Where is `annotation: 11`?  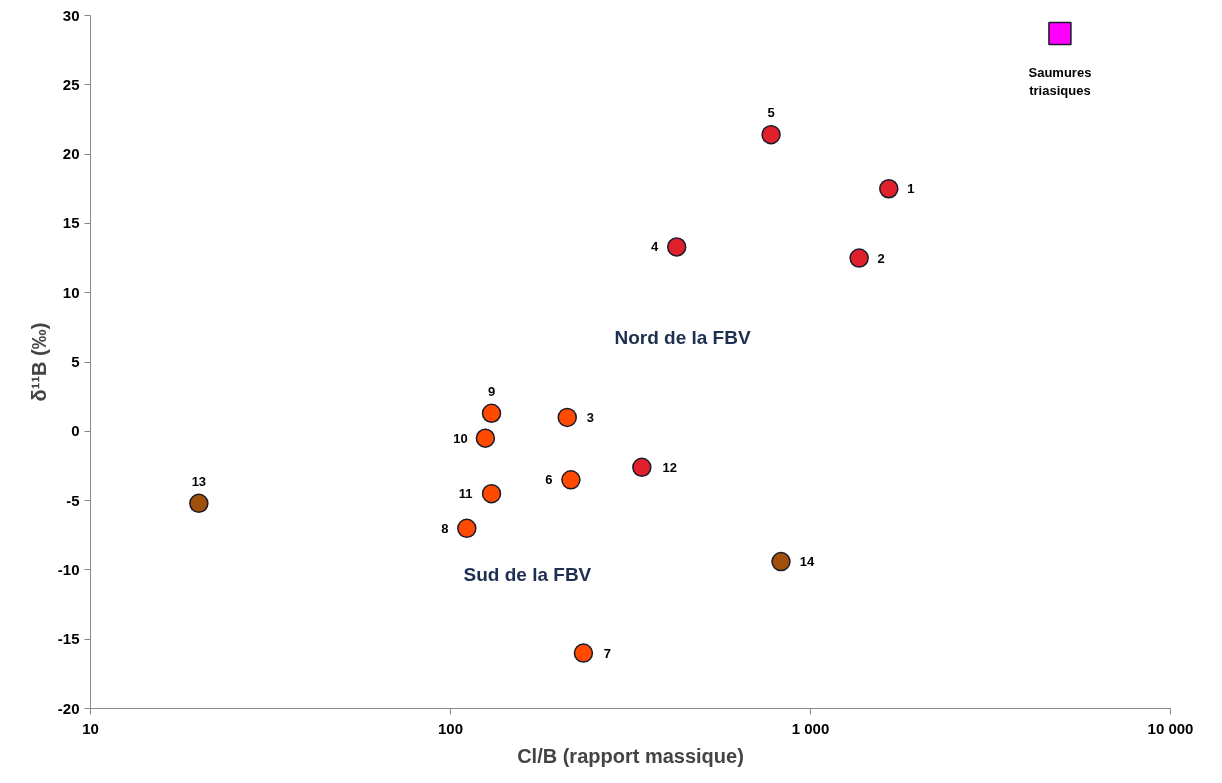
annotation: 11 is located at coordinates (465, 494).